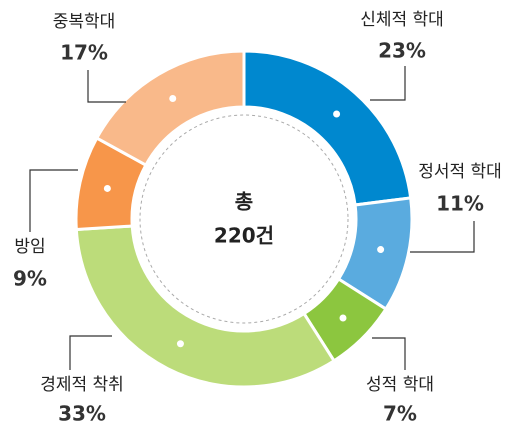  Describe the element at coordinates (30, 279) in the screenshot. I see `value-label: 9%` at that location.